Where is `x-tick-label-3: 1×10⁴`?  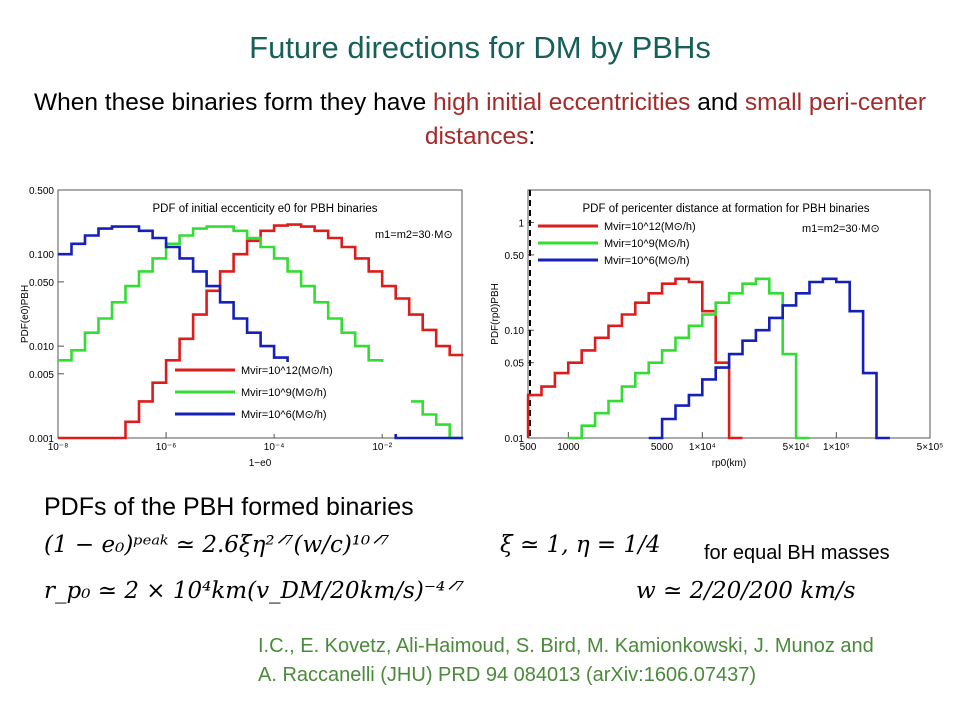
x-tick-label-3: 1×10⁴ is located at coordinates (702, 447).